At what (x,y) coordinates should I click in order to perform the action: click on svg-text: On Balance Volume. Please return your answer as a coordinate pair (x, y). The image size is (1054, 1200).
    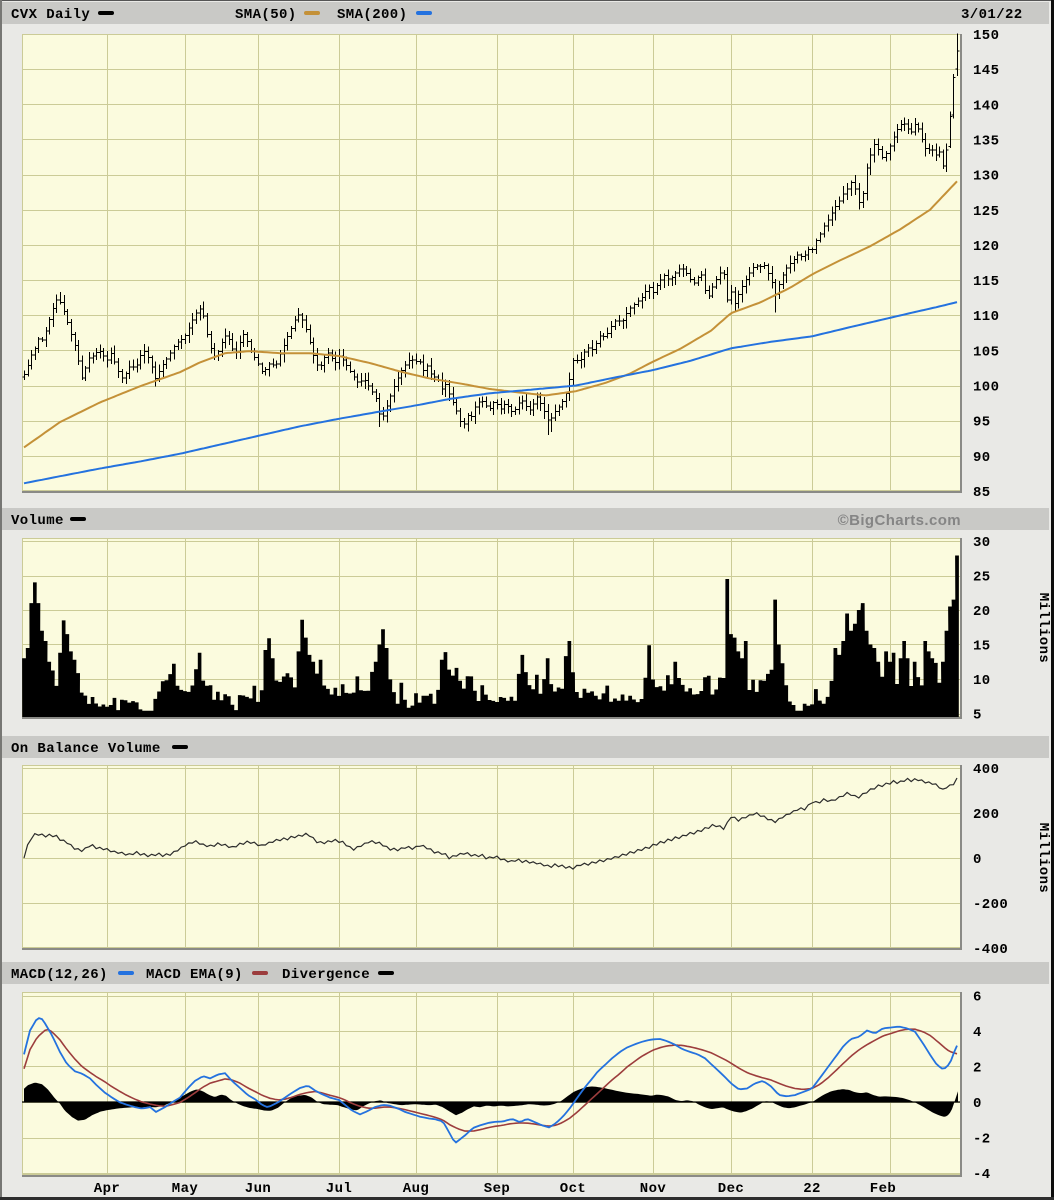
    Looking at the image, I should click on (86, 749).